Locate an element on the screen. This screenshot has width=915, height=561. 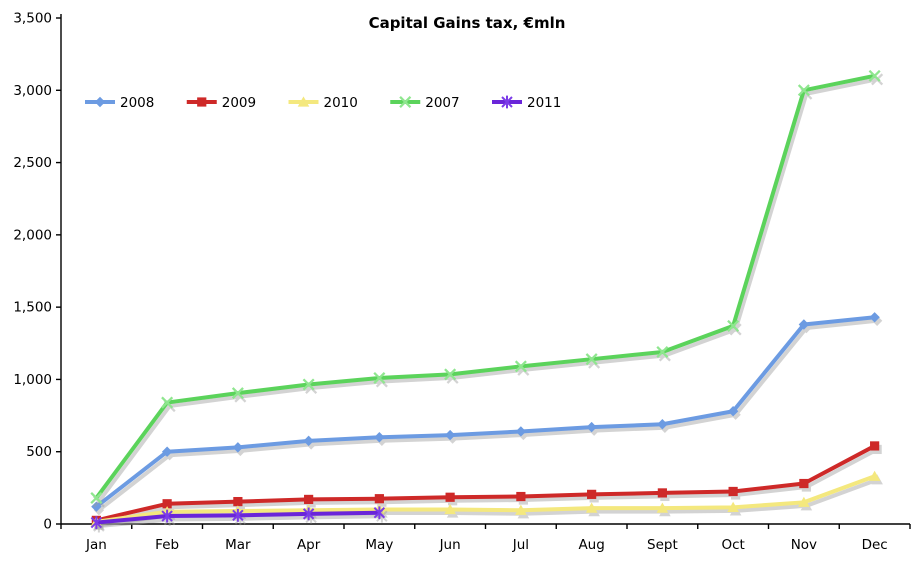
y-tick-label: 2,000 is located at coordinates (32, 235).